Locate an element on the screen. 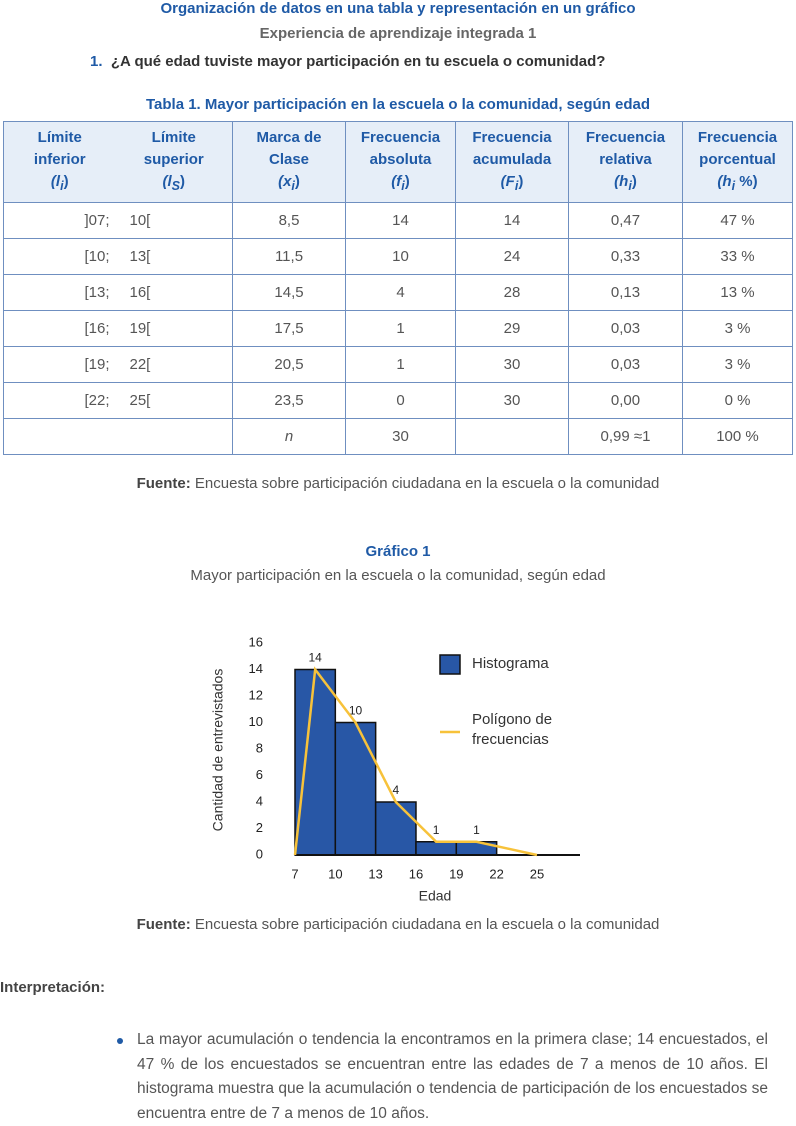 The width and height of the screenshot is (796, 1126). table-cell: 19[ is located at coordinates (174, 328).